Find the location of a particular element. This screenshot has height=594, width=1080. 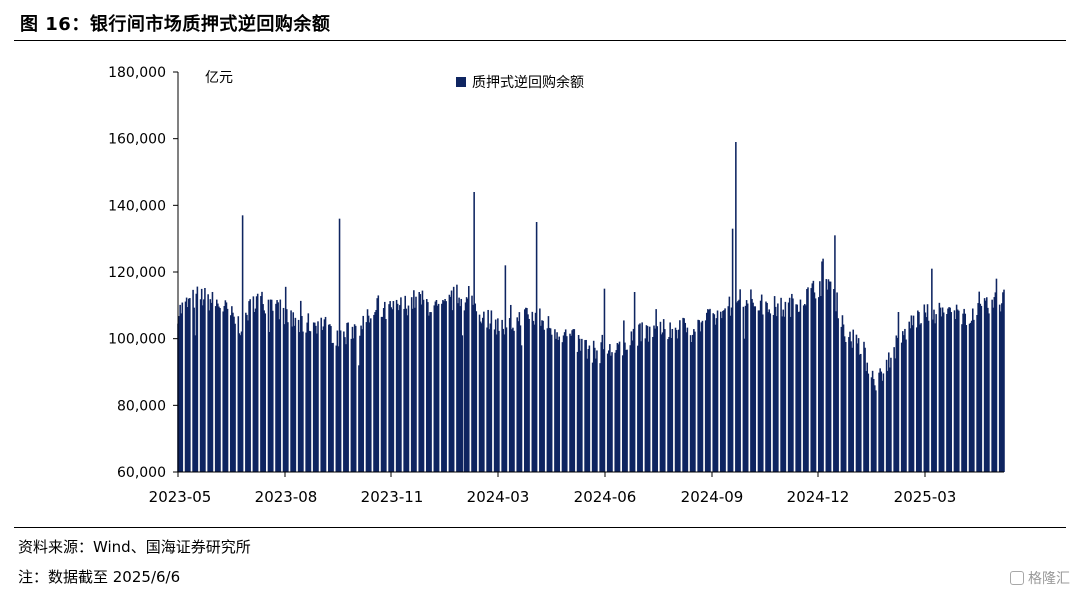

x-tick-label: 2023-08 is located at coordinates (286, 497).